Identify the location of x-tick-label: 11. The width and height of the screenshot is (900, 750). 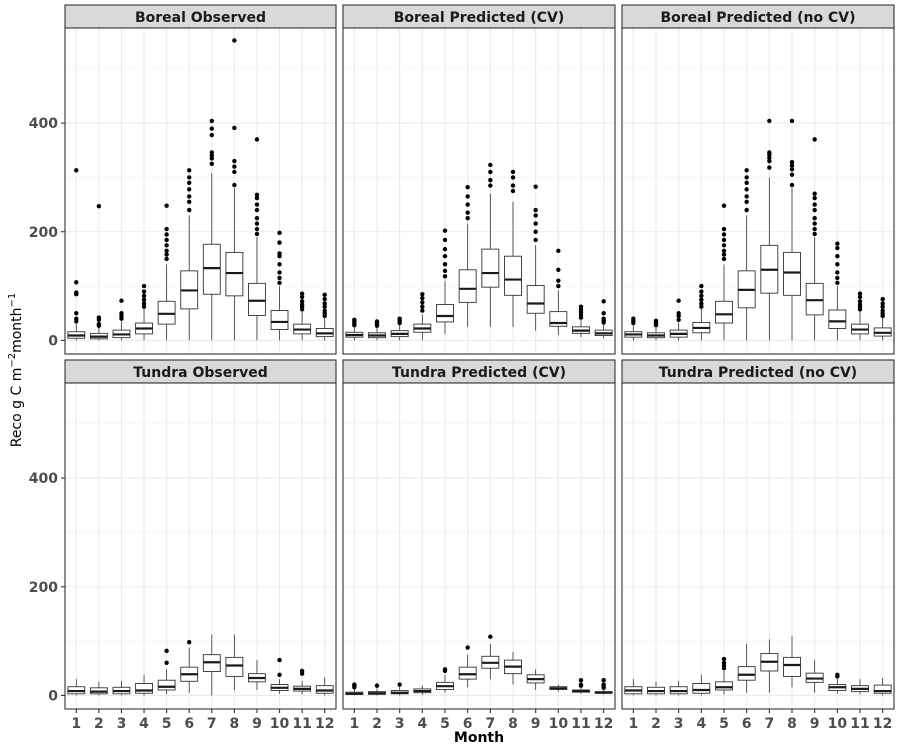
(580, 724).